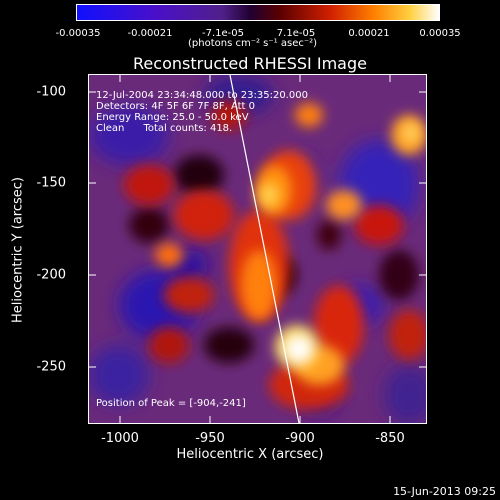 The width and height of the screenshot is (500, 500). Describe the element at coordinates (296, 33) in the screenshot. I see `colorbar-tick-label: 7.1e-05` at that location.